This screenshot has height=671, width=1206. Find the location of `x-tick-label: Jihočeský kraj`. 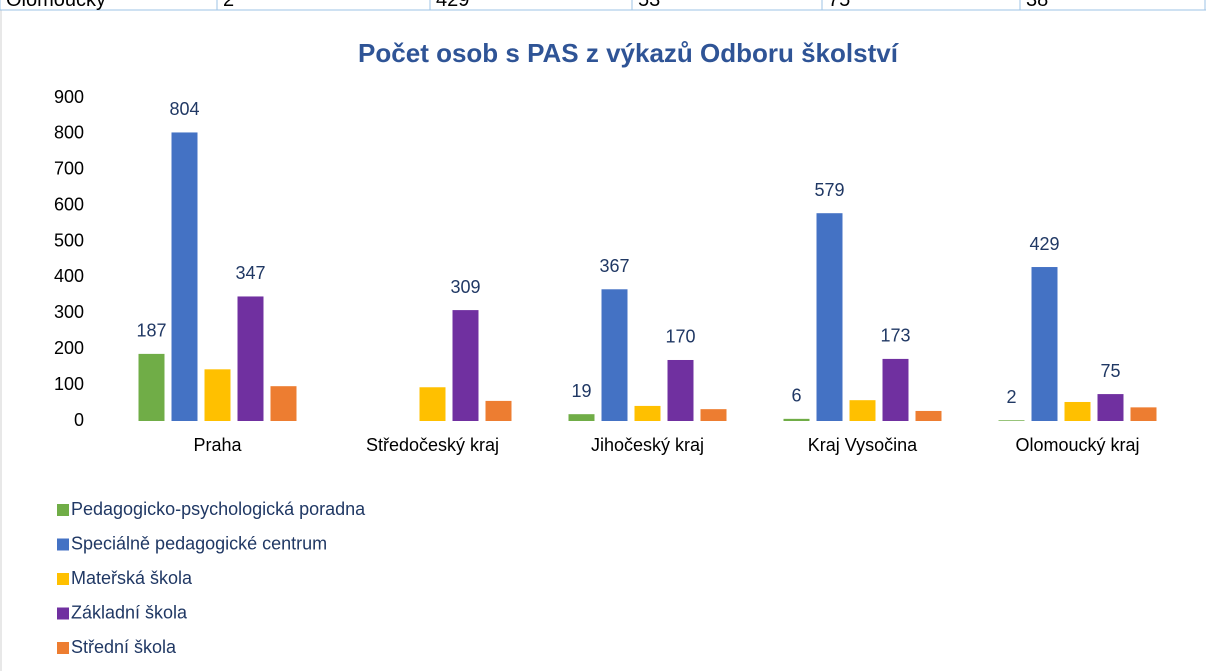

x-tick-label: Jihočeský kraj is located at coordinates (647, 445).